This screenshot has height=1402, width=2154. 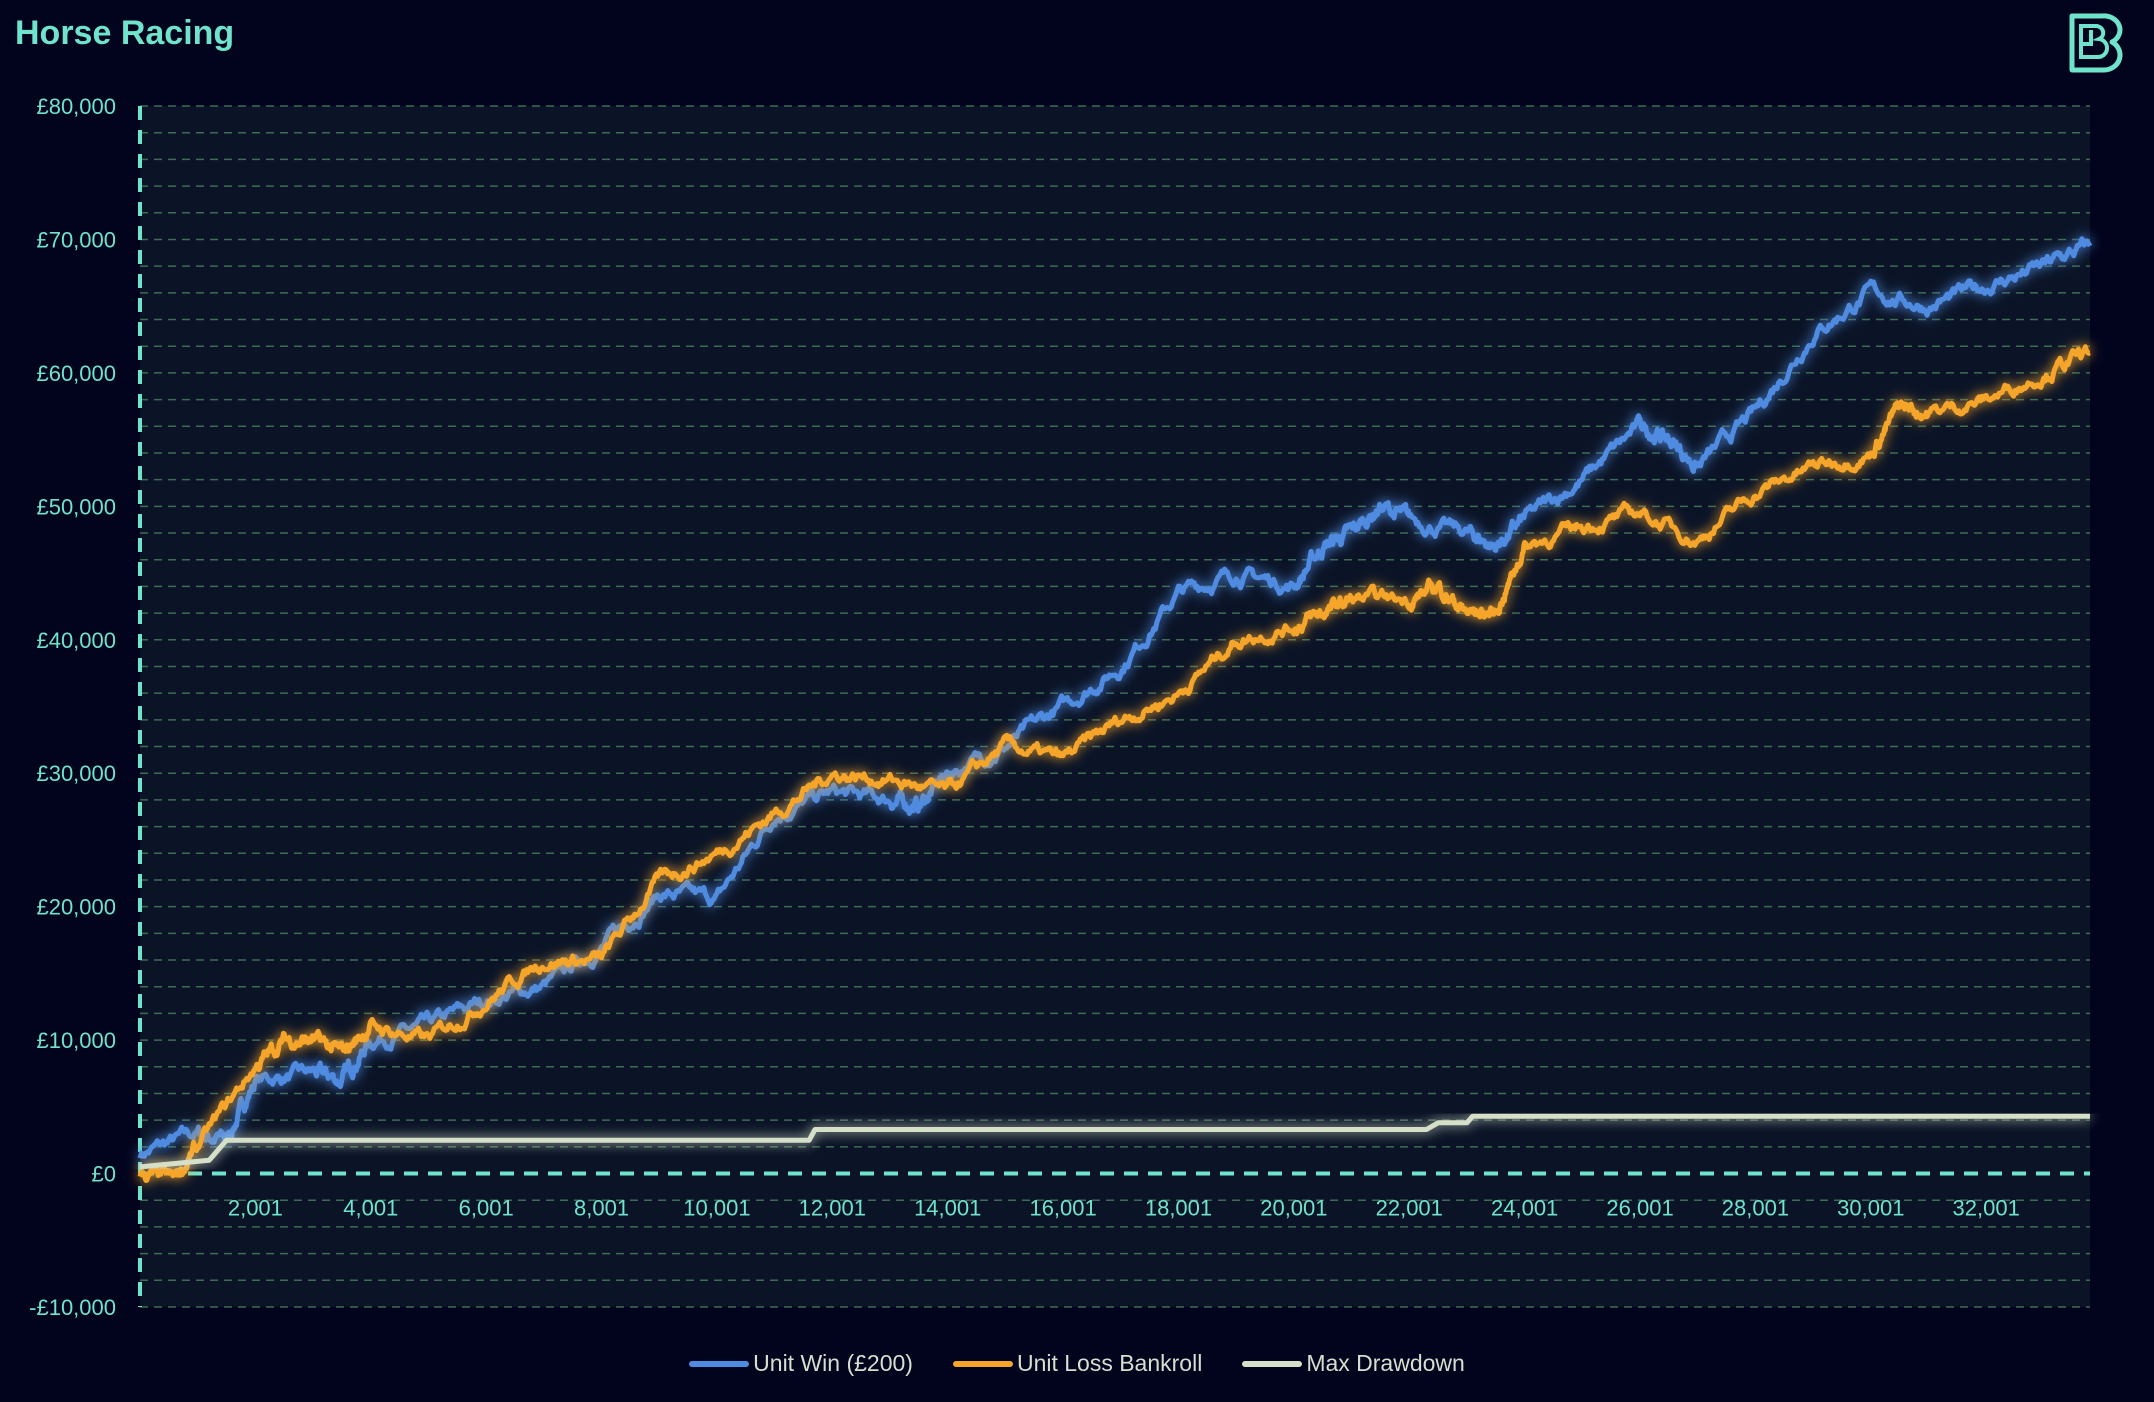 I want to click on y-tick-label: £20,000, so click(x=76, y=907).